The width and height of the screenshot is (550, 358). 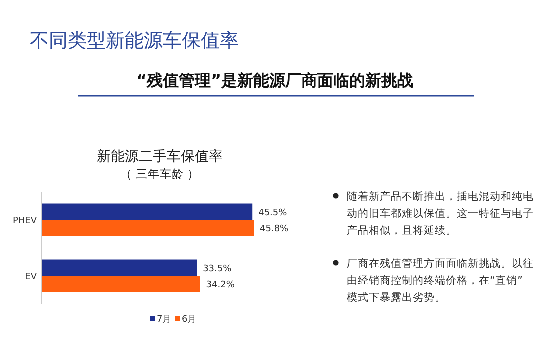 What do you see at coordinates (164, 320) in the screenshot?
I see `legend-label: 7月` at bounding box center [164, 320].